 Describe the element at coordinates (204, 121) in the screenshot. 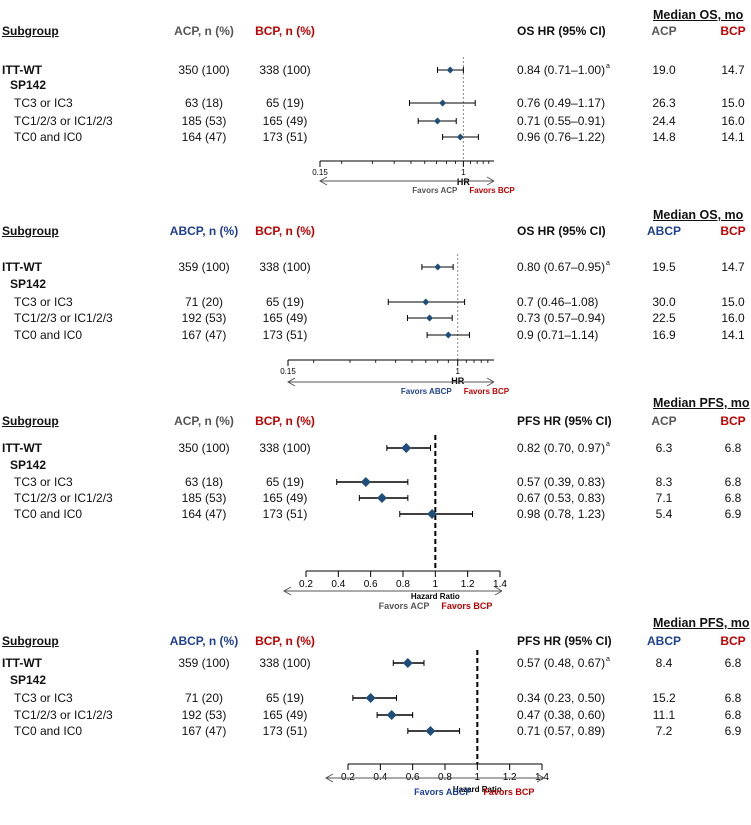

I see `arm1-n: 185 (53)` at that location.